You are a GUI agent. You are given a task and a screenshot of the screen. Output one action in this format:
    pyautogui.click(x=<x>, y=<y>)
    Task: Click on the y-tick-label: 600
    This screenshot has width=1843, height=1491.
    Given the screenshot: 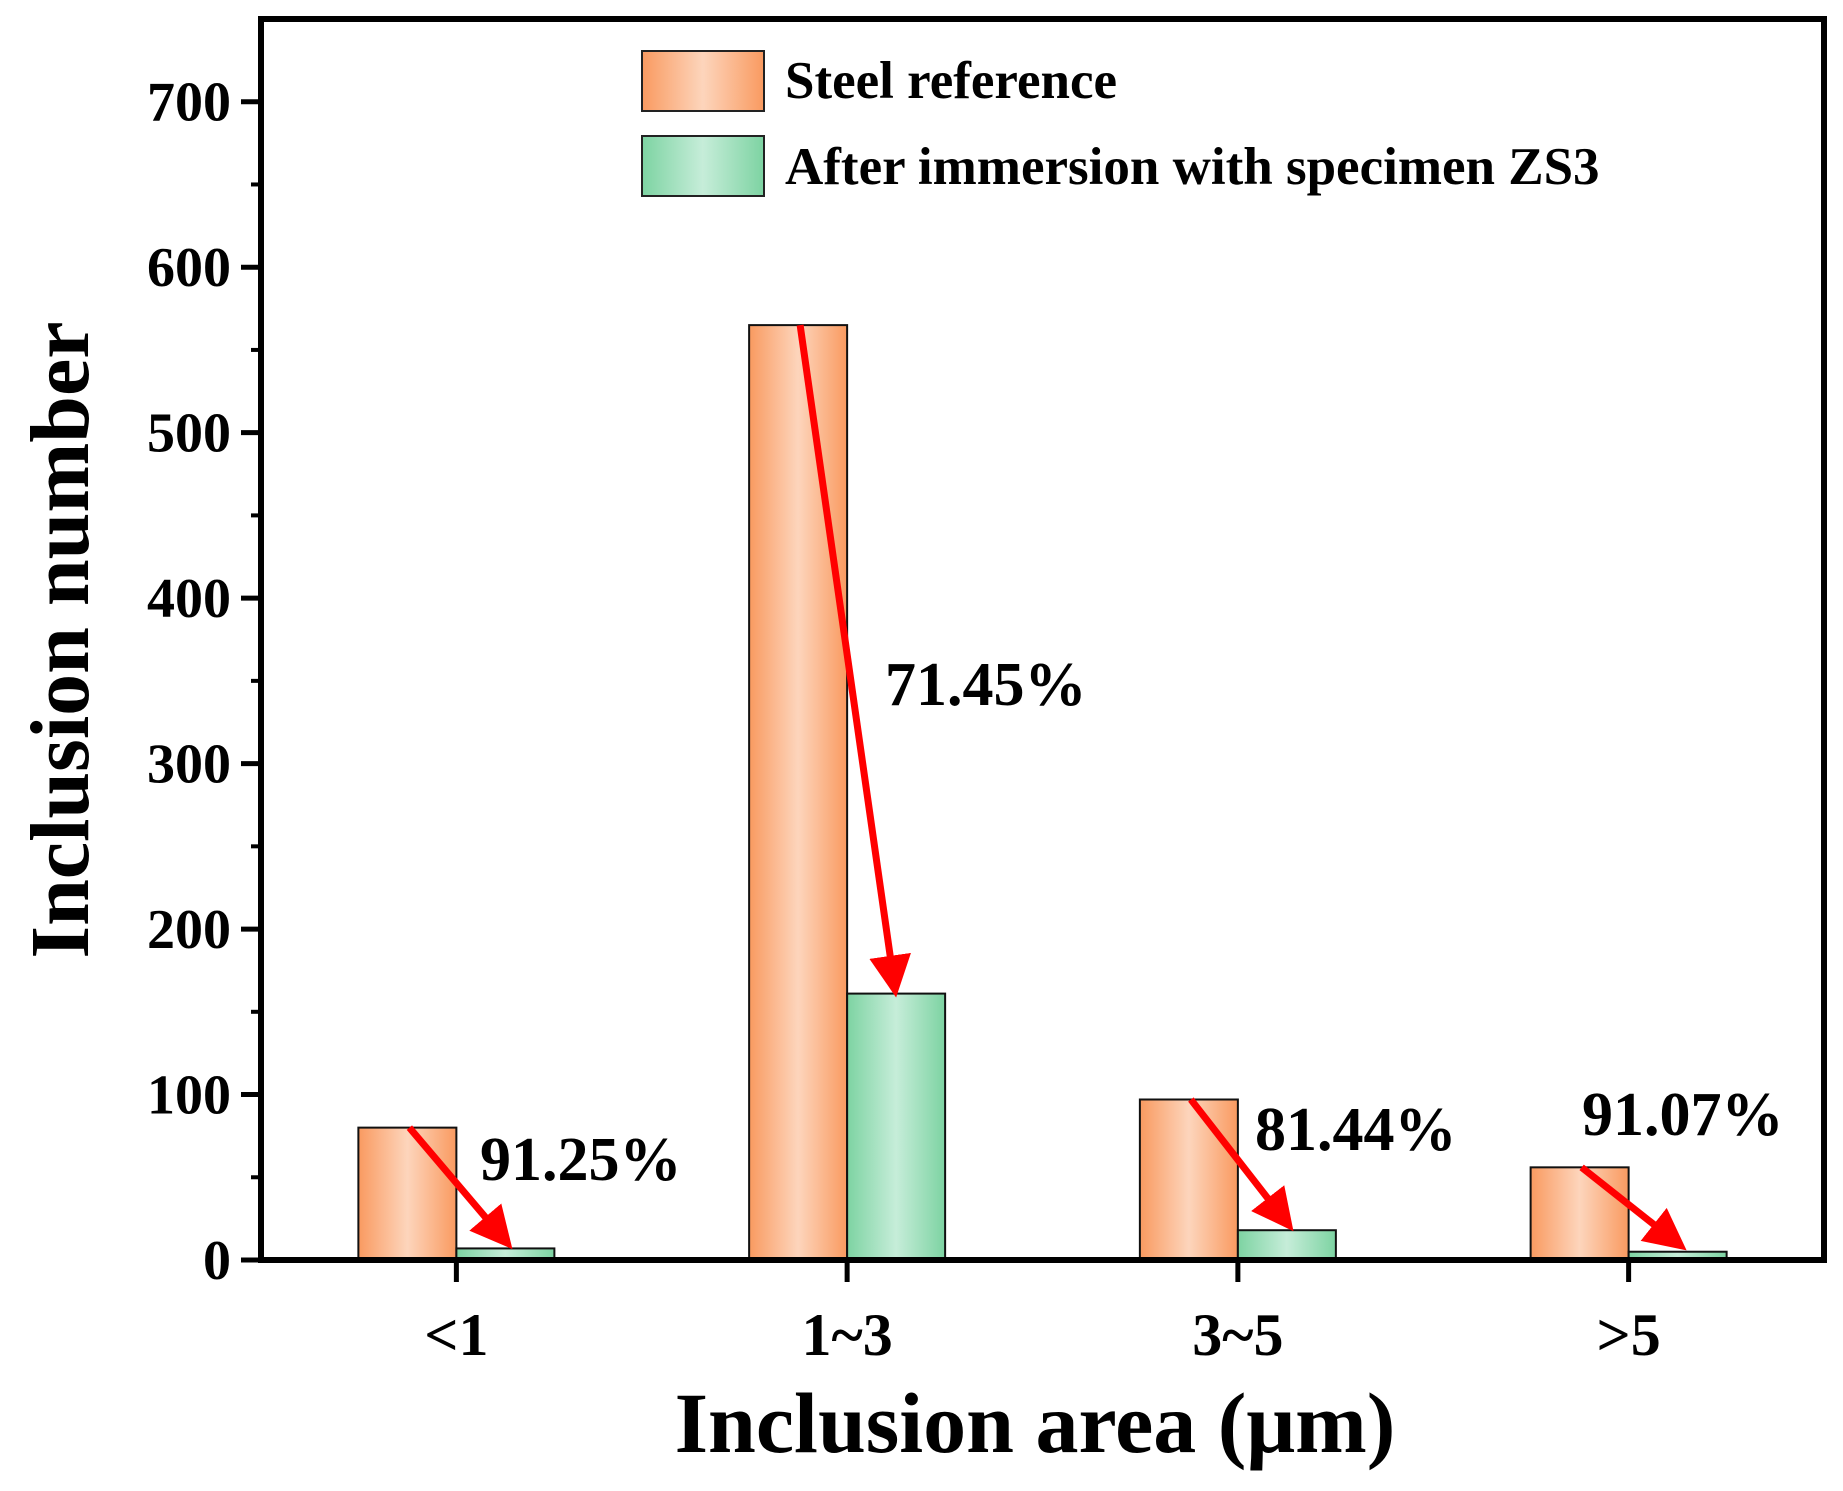 What is the action you would take?
    pyautogui.click(x=189, y=268)
    